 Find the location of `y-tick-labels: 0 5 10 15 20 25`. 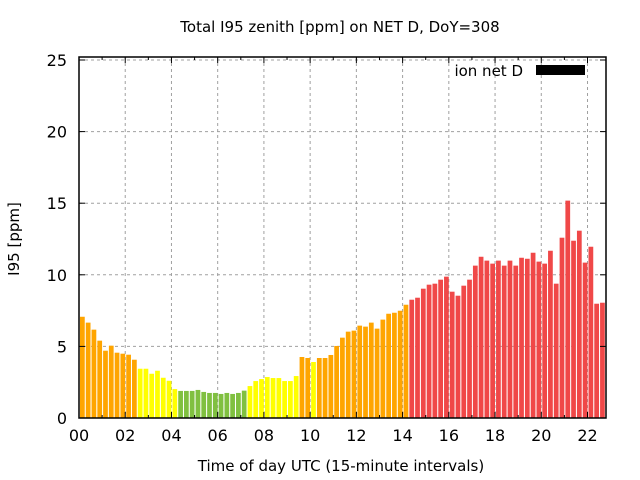

y-tick-labels: 0 5 10 15 20 25 is located at coordinates (57, 239).